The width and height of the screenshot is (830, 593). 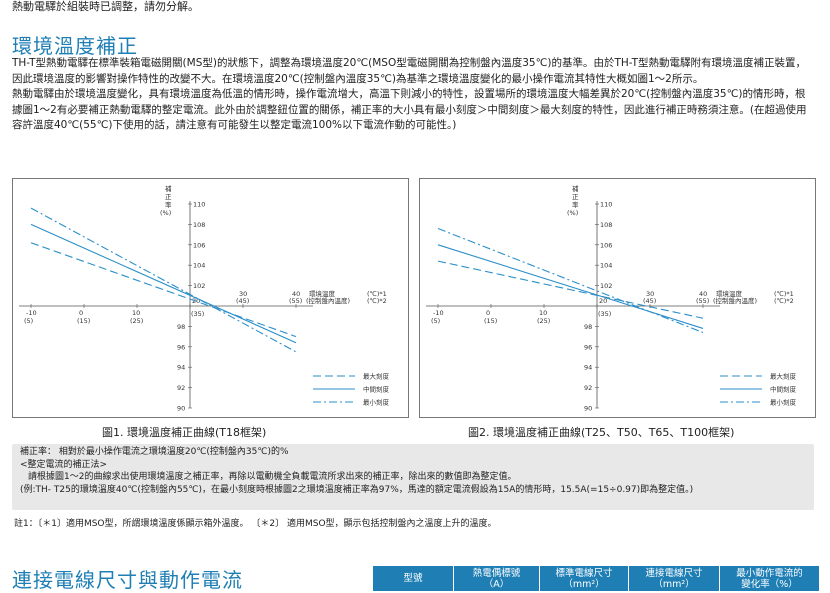 What do you see at coordinates (601, 432) in the screenshot?
I see `figure-2-caption: 圖2. 環境溫度補正曲線(T25、T50、T65、T100框架)` at bounding box center [601, 432].